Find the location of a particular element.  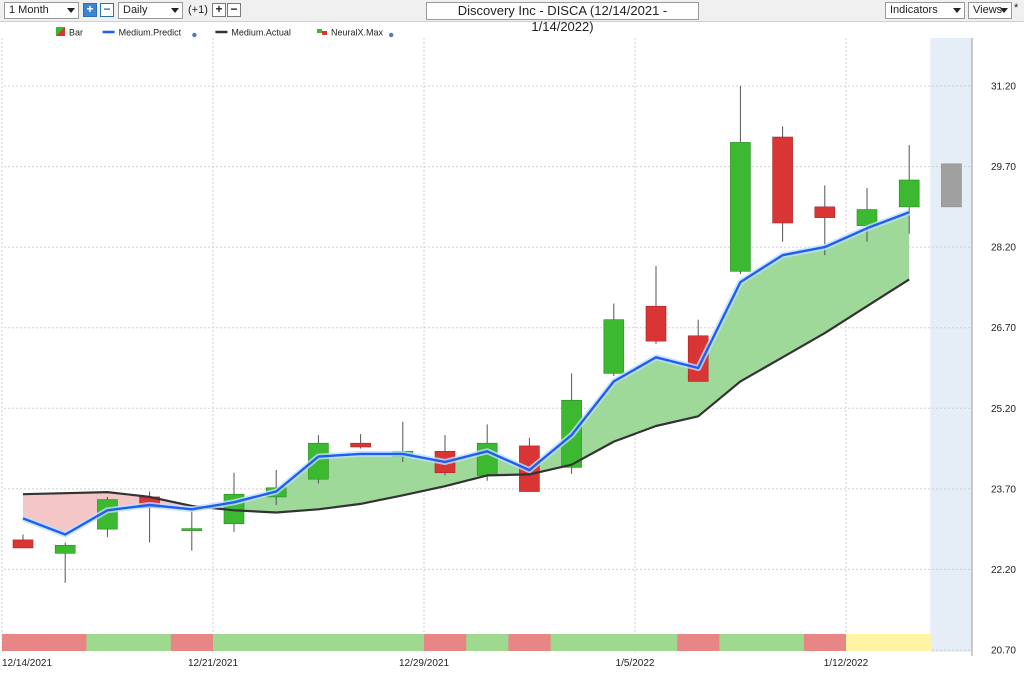

indicators-select: Indicators is located at coordinates (925, 10).